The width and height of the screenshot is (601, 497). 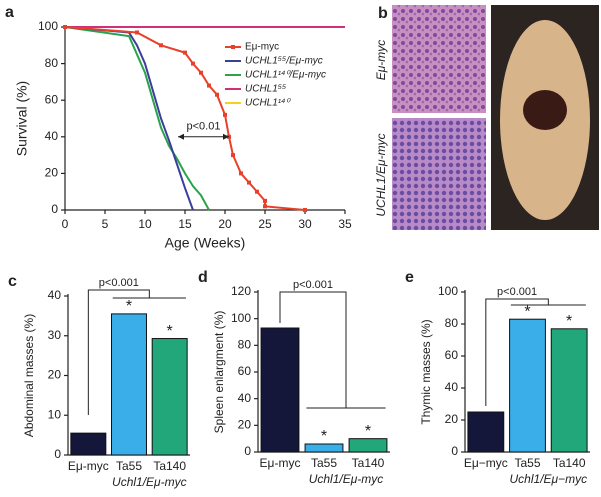 I want to click on y-axis-label: Spleen enlargment (%), so click(x=219, y=372).